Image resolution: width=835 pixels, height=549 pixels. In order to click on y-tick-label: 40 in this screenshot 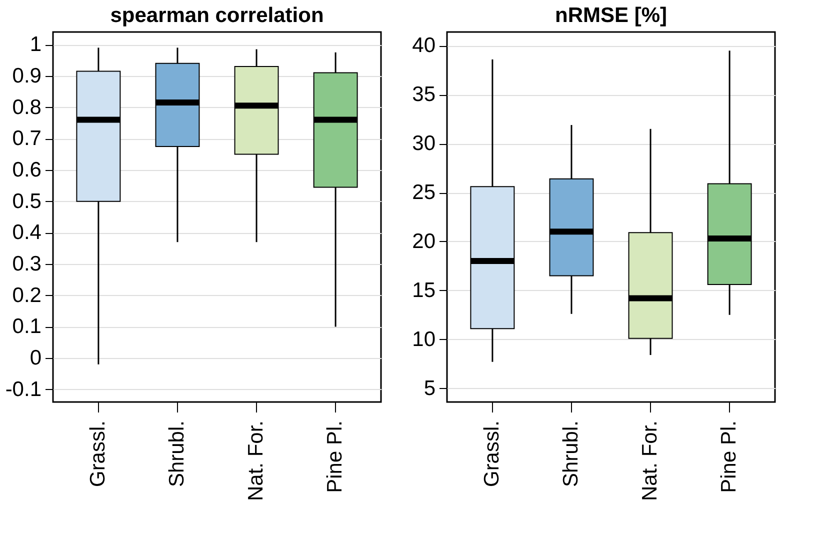, I will do `click(424, 46)`.